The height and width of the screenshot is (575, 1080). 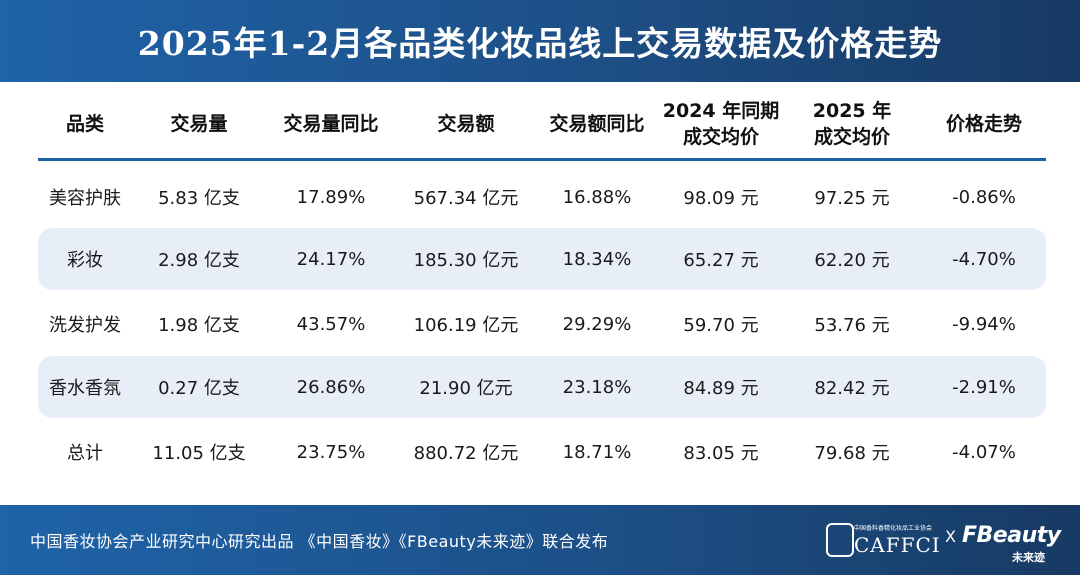 What do you see at coordinates (721, 388) in the screenshot?
I see `value-cell: 84.89 元` at bounding box center [721, 388].